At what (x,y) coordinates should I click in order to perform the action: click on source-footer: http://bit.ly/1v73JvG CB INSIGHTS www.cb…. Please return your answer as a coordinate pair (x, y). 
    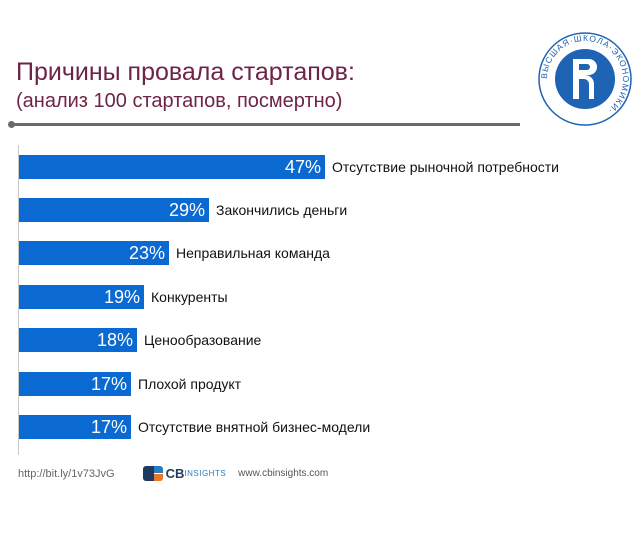
    Looking at the image, I should click on (173, 473).